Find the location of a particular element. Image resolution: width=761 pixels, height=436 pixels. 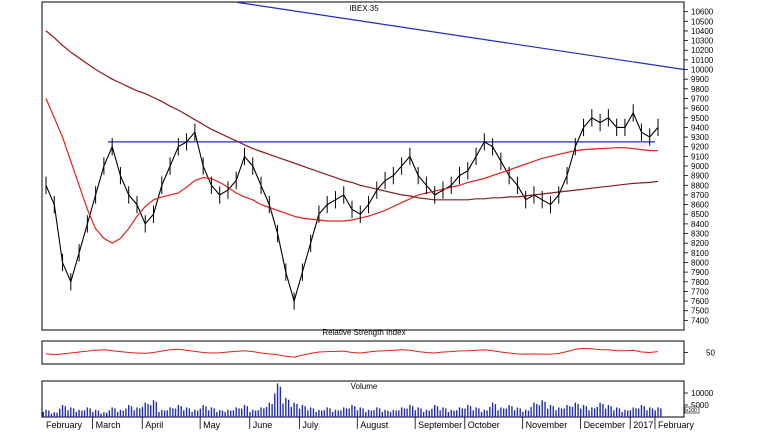

x-tick-label-11: 2017 is located at coordinates (643, 425).